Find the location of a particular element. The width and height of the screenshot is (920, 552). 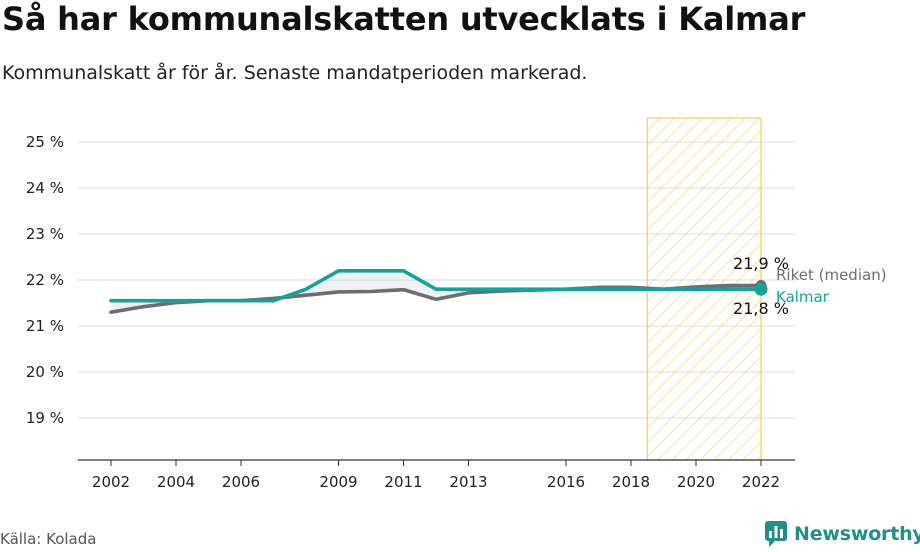

y-tick-label: 25 % is located at coordinates (45, 142).